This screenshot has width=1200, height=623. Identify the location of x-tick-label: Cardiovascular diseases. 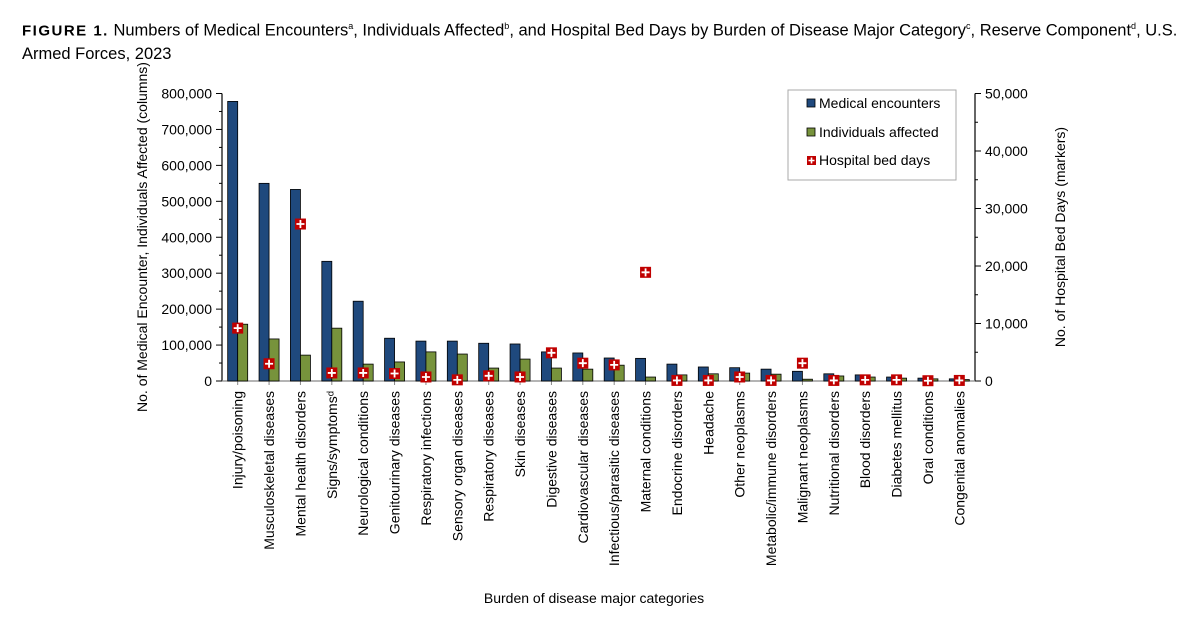
(583, 467).